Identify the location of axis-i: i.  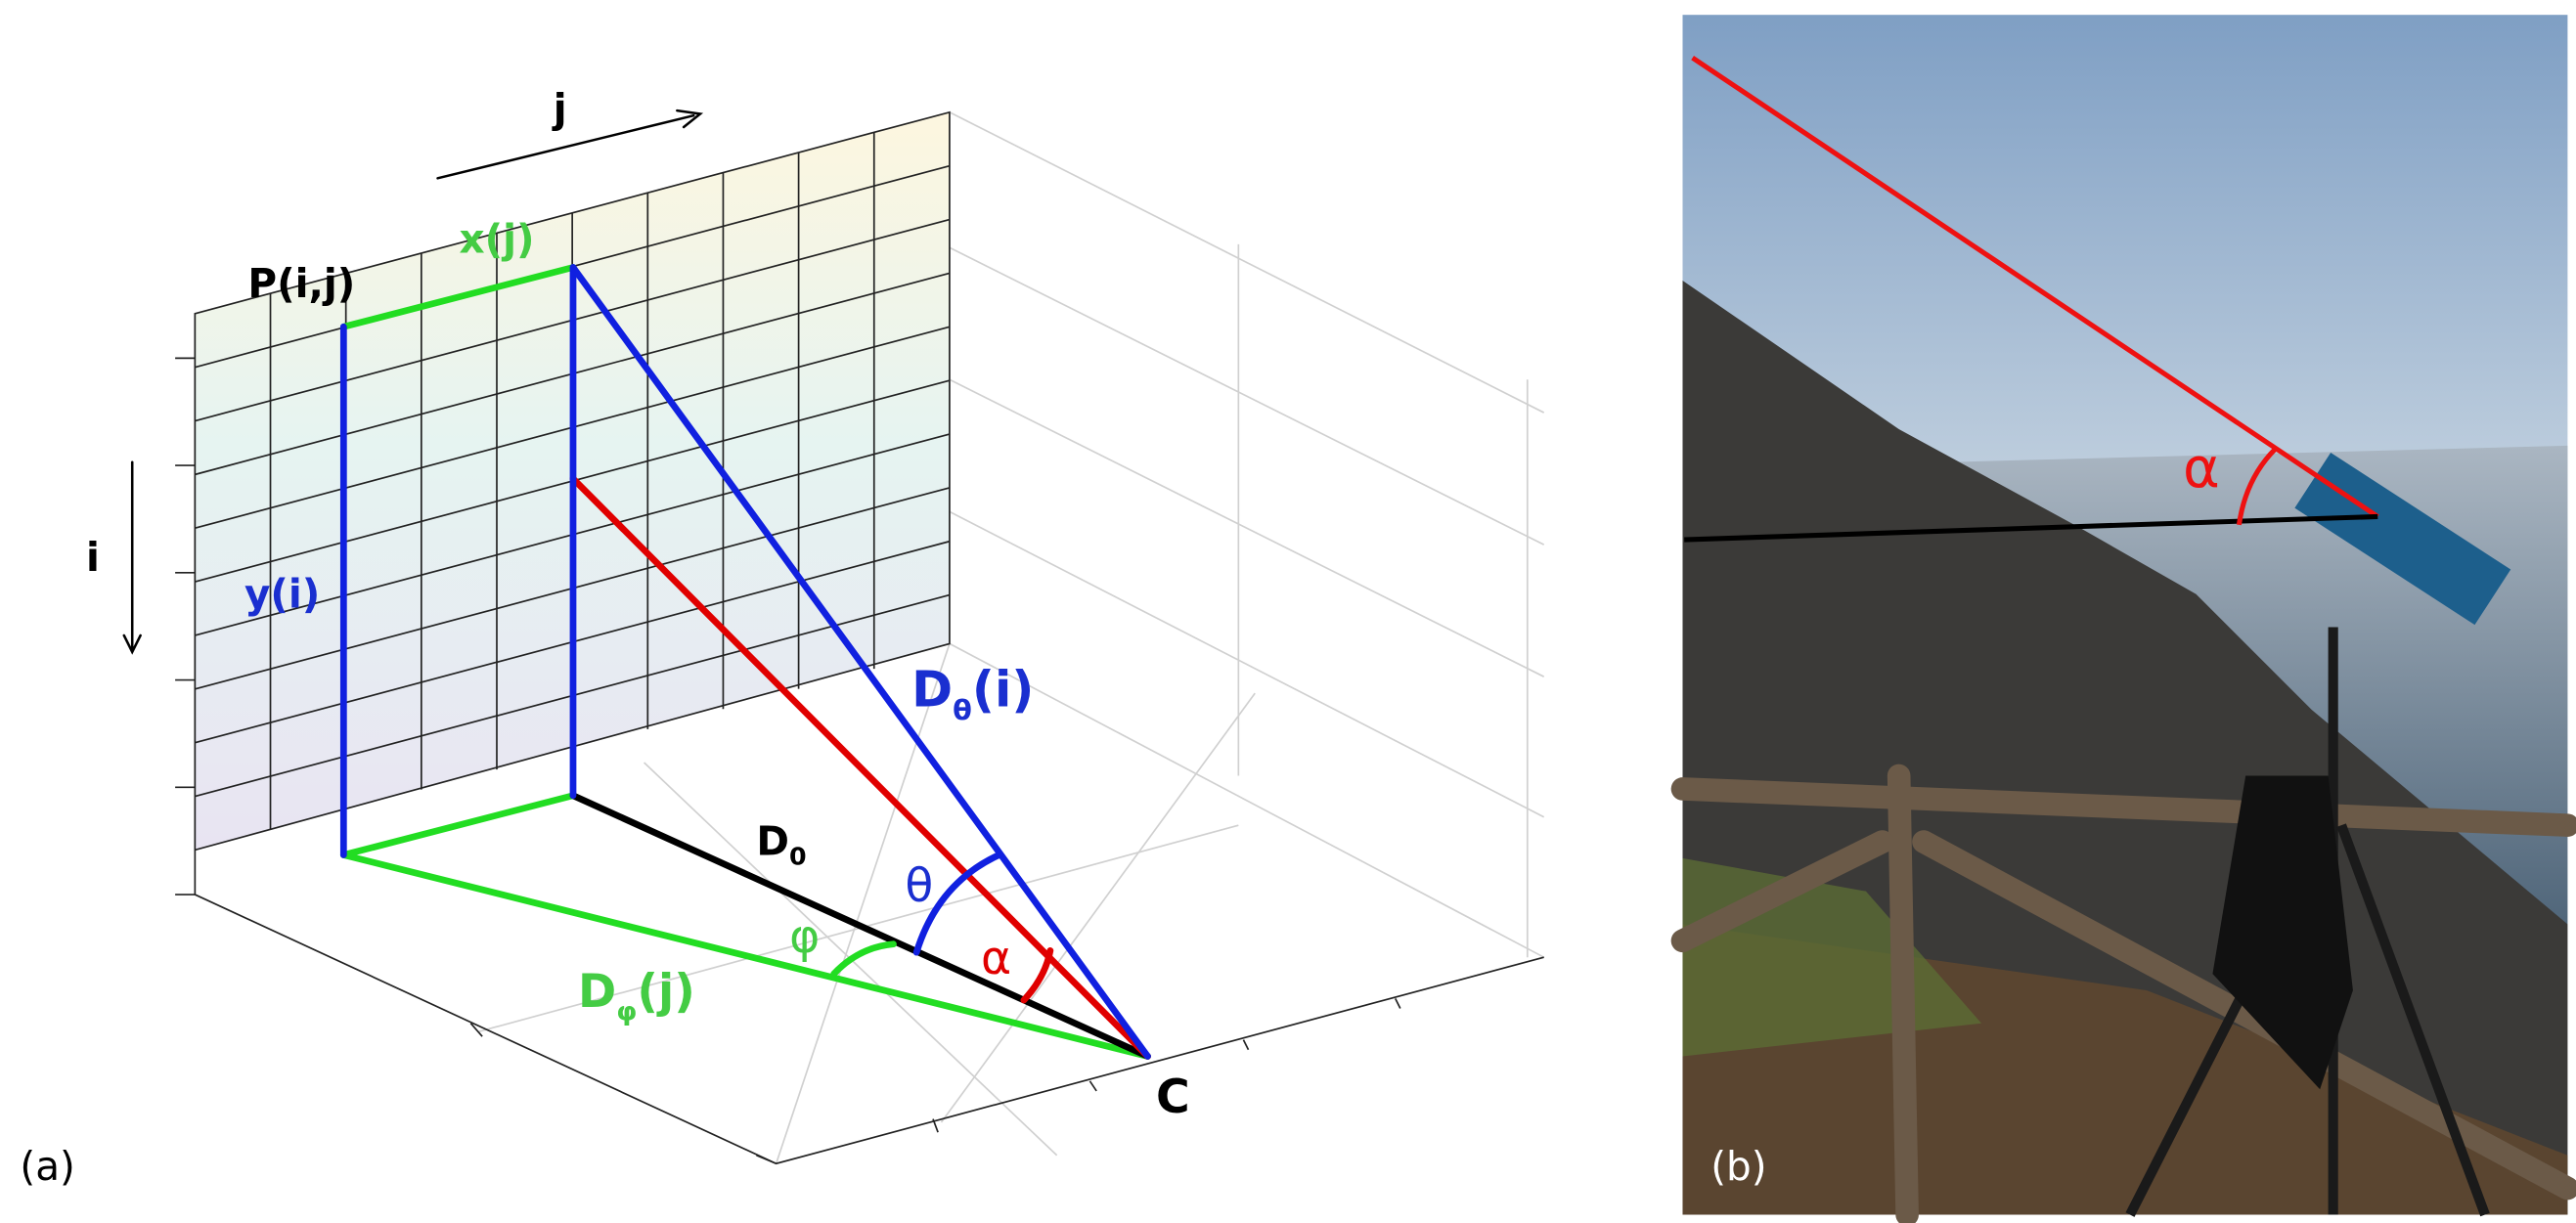
(93, 557).